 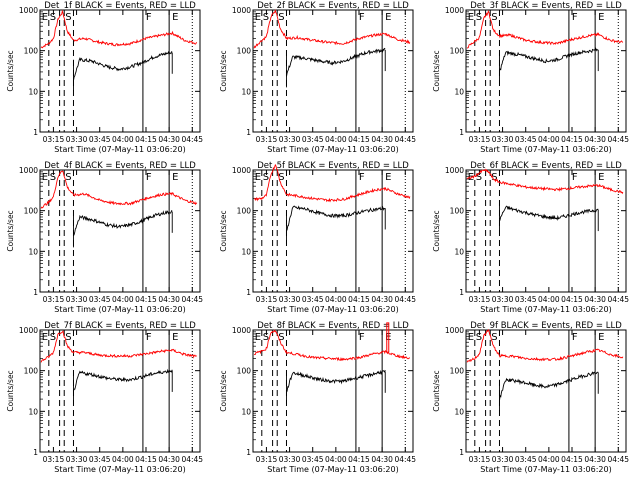 What do you see at coordinates (333, 326) in the screenshot?
I see `chart-title: Det_8f BLACK = Events, RED = LLD` at bounding box center [333, 326].